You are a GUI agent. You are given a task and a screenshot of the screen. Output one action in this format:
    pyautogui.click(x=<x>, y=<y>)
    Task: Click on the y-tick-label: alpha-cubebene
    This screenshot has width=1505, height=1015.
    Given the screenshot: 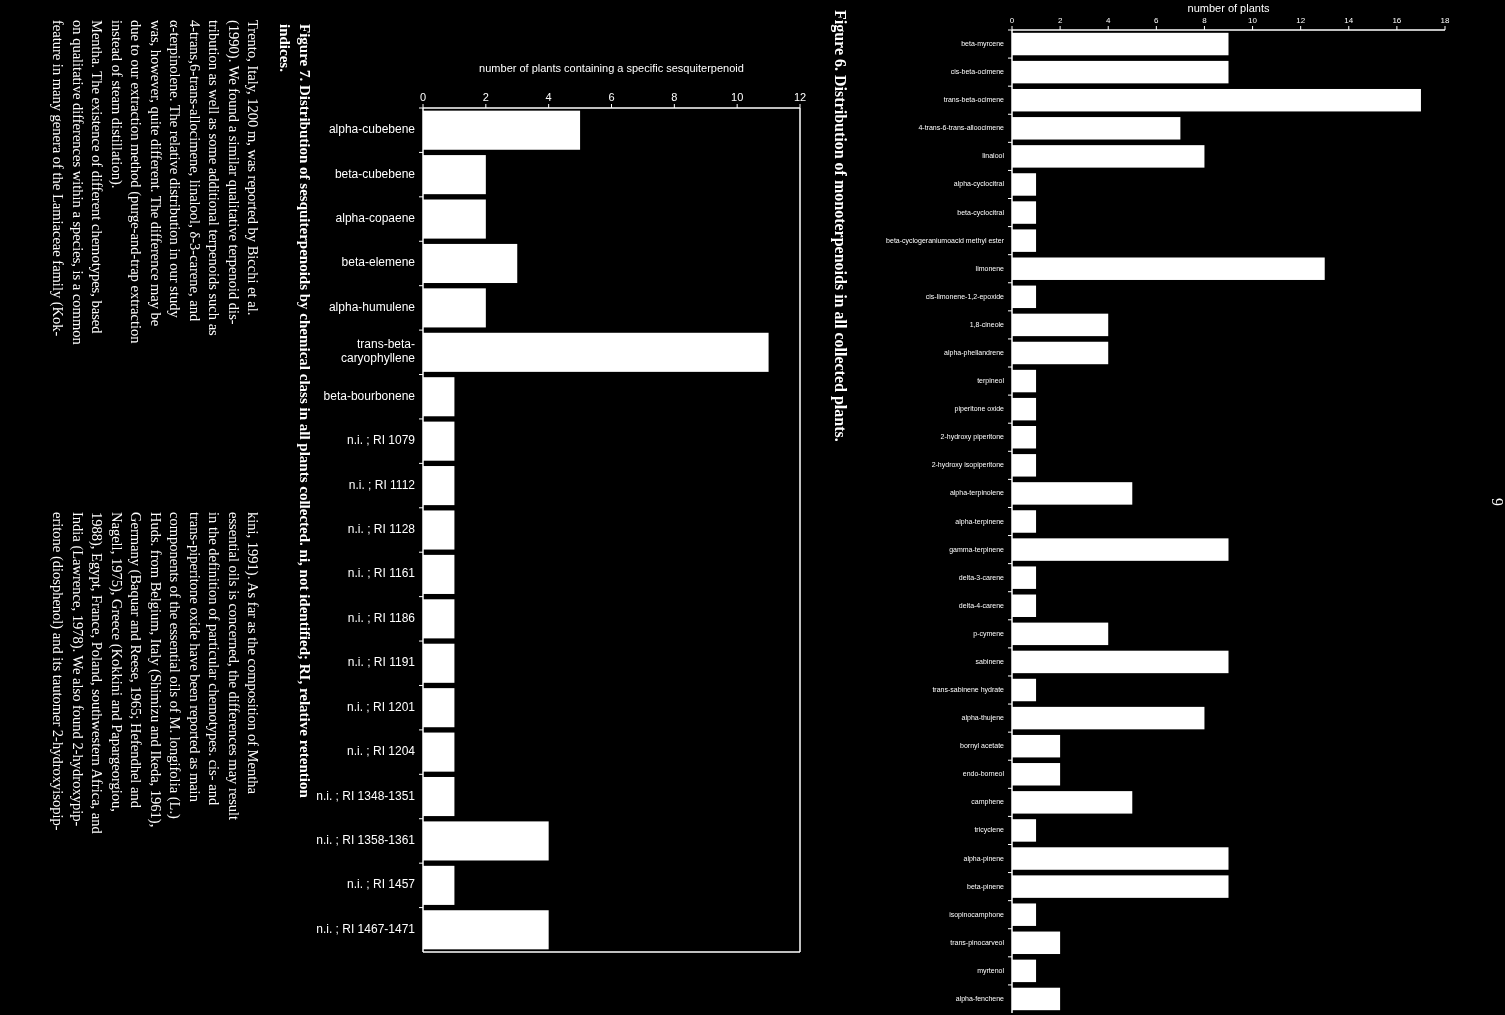 What is the action you would take?
    pyautogui.click(x=372, y=129)
    